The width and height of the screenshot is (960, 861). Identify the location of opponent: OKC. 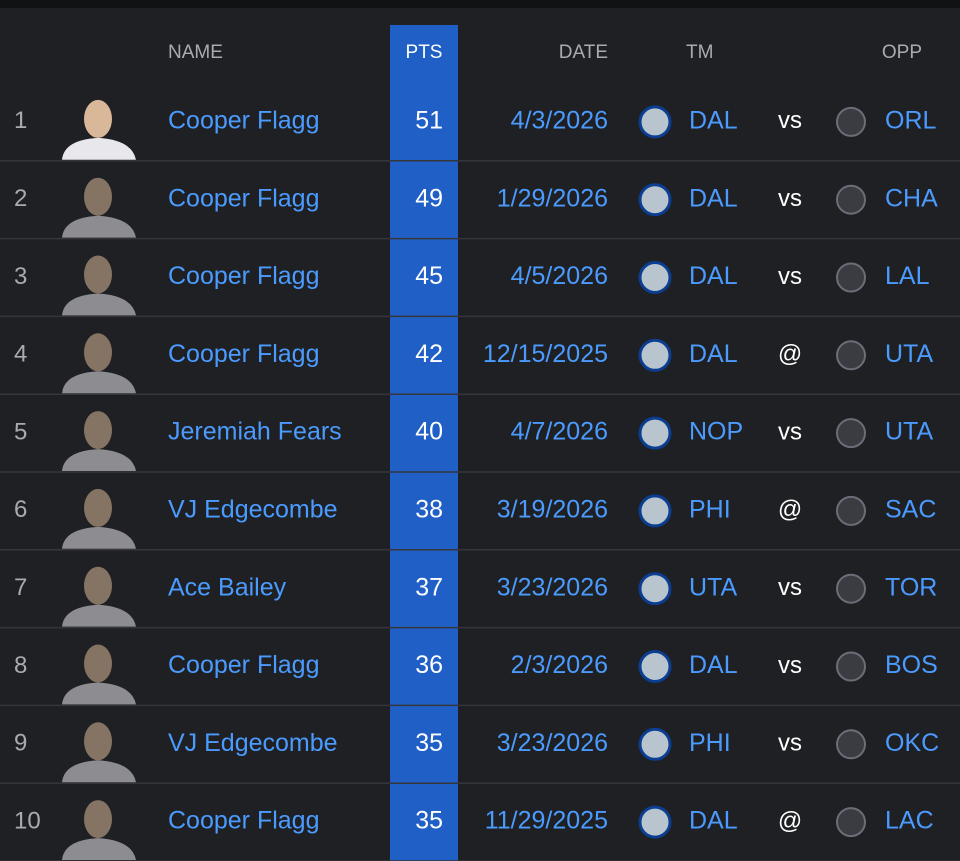
(912, 743).